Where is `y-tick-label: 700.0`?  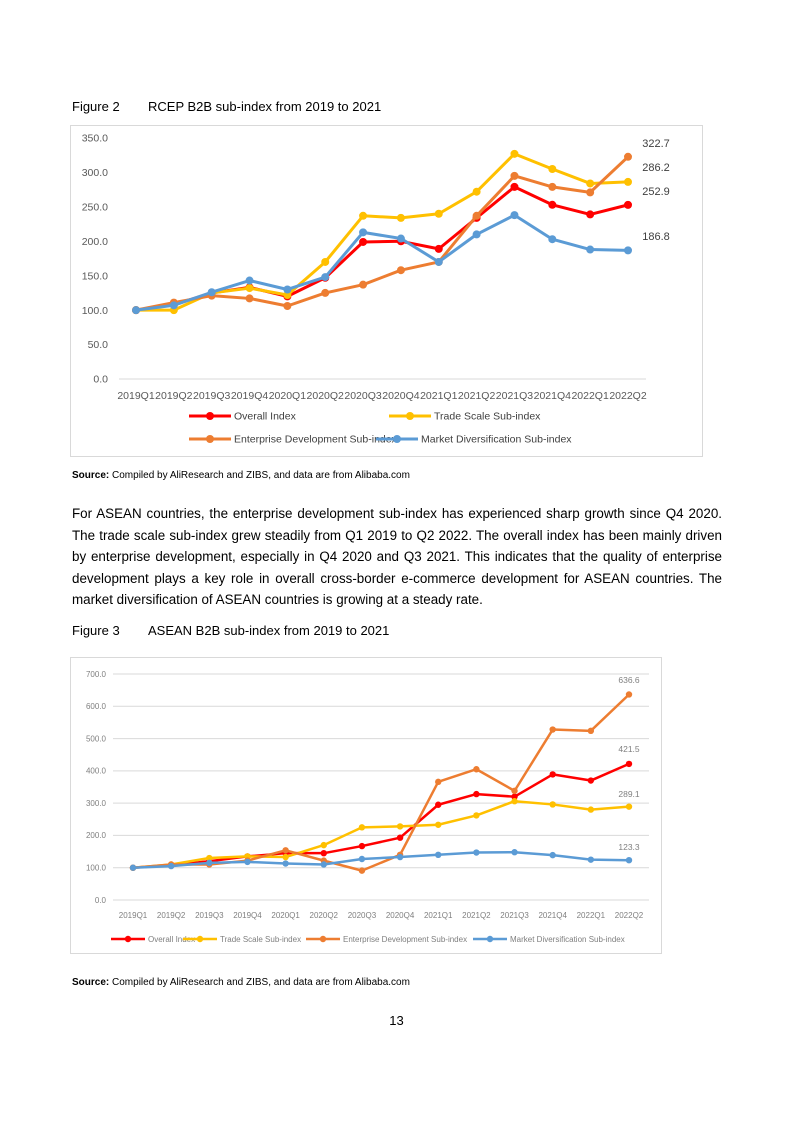 y-tick-label: 700.0 is located at coordinates (96, 674).